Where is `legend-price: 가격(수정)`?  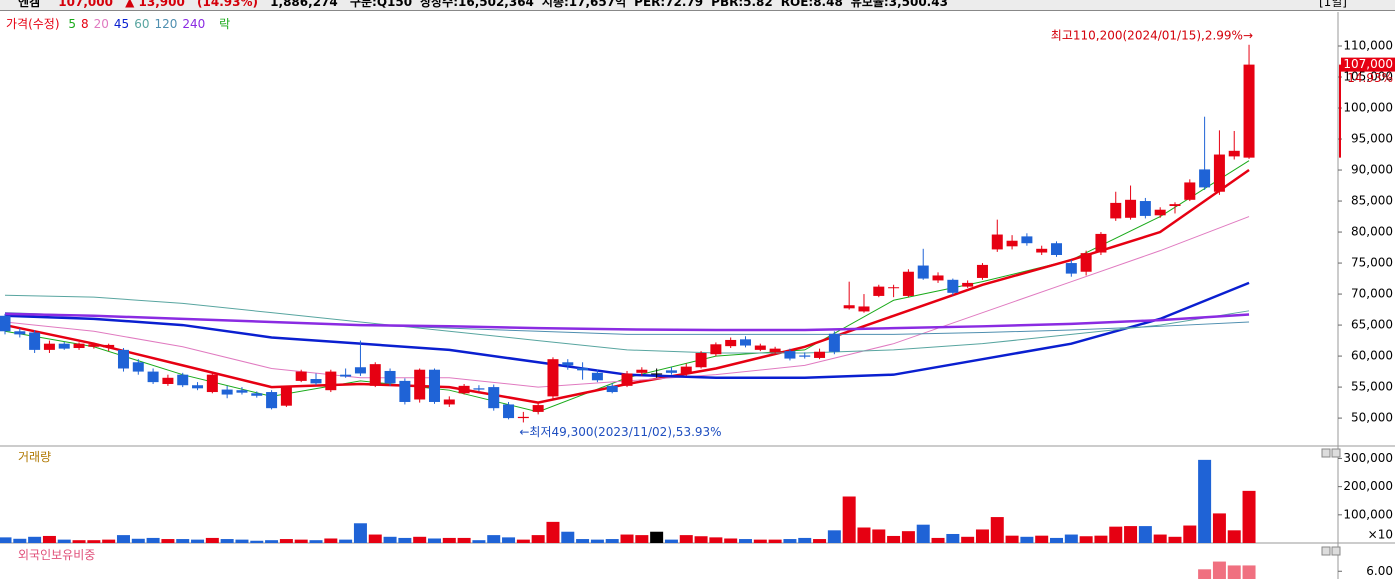 legend-price: 가격(수정) is located at coordinates (33, 24).